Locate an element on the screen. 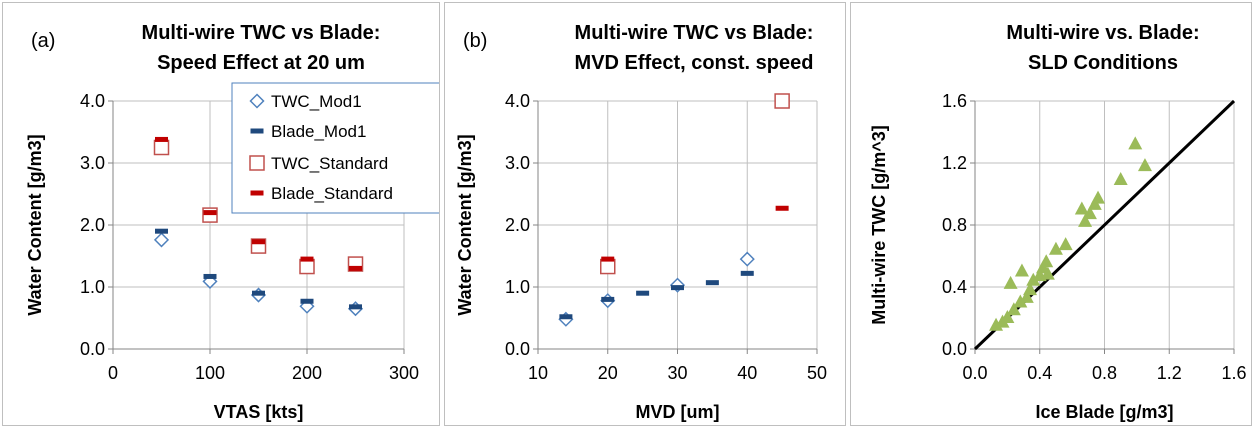 This screenshot has height=429, width=1256. x-tick-label: 200 is located at coordinates (307, 373).